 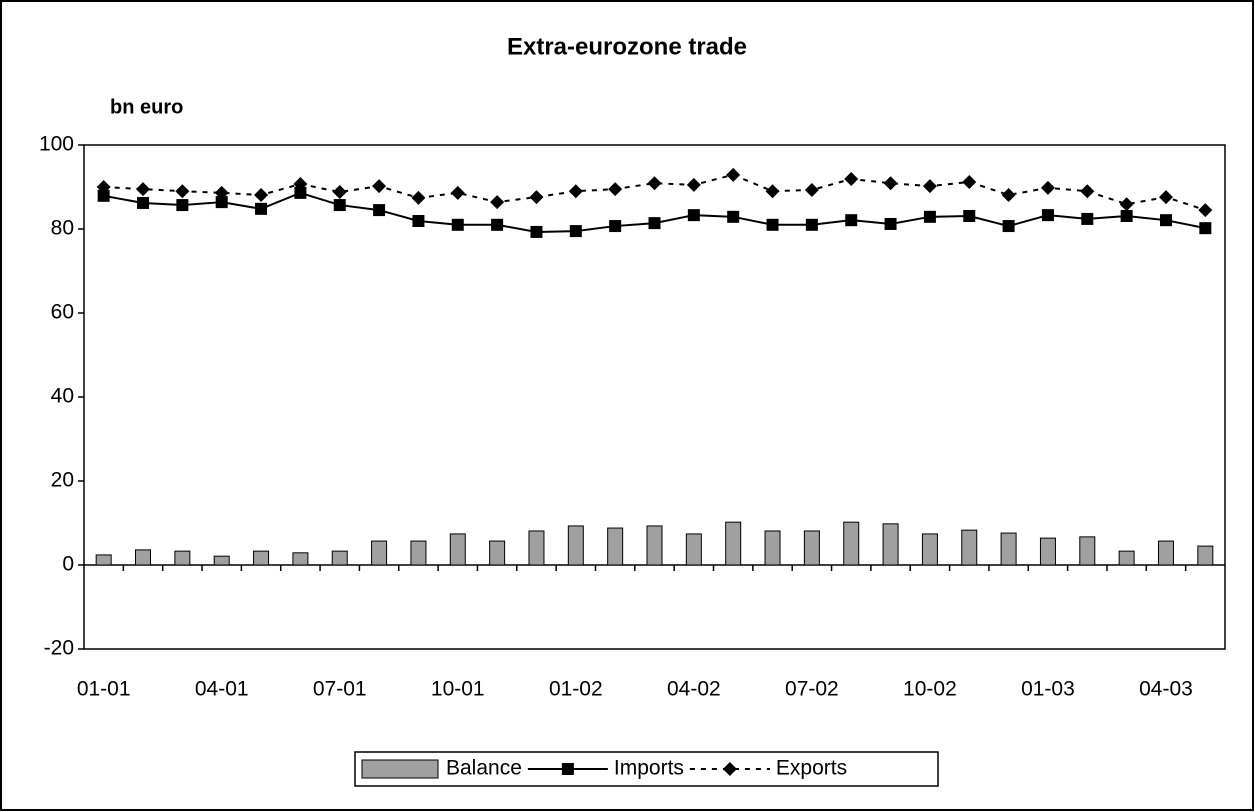 I want to click on x-tick-label: 10-02, so click(x=930, y=689).